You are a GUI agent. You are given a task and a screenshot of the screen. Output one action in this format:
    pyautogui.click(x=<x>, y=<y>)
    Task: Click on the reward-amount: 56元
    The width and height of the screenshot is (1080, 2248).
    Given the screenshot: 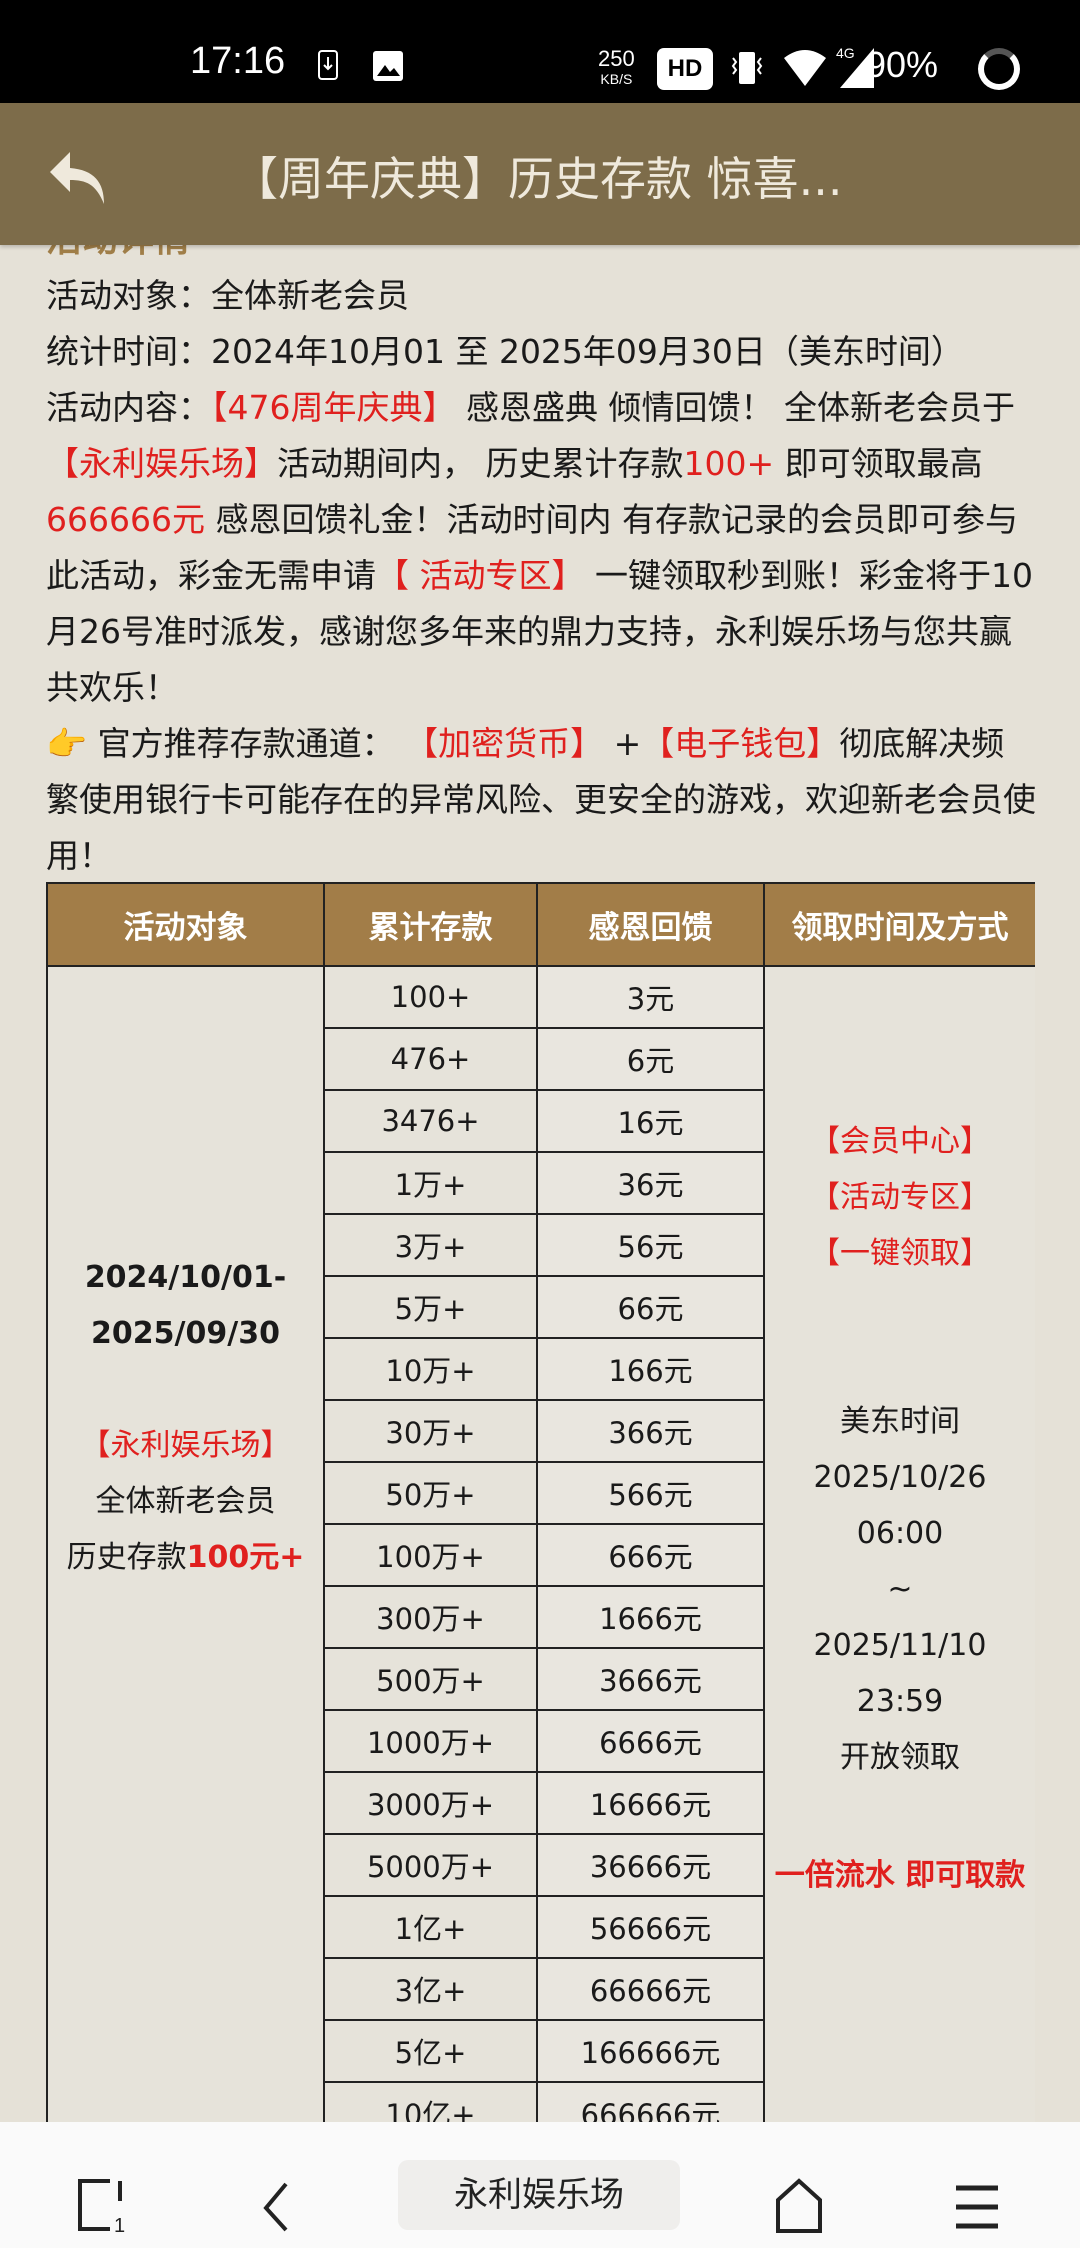 What is the action you would take?
    pyautogui.click(x=650, y=1245)
    